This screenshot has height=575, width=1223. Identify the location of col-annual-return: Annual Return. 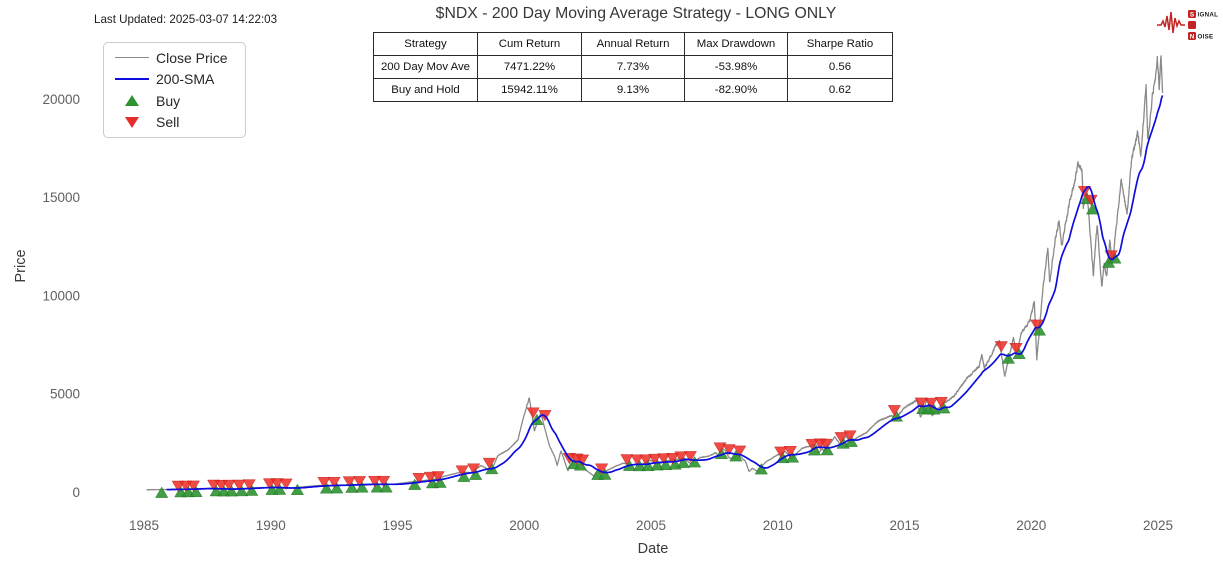
(633, 44).